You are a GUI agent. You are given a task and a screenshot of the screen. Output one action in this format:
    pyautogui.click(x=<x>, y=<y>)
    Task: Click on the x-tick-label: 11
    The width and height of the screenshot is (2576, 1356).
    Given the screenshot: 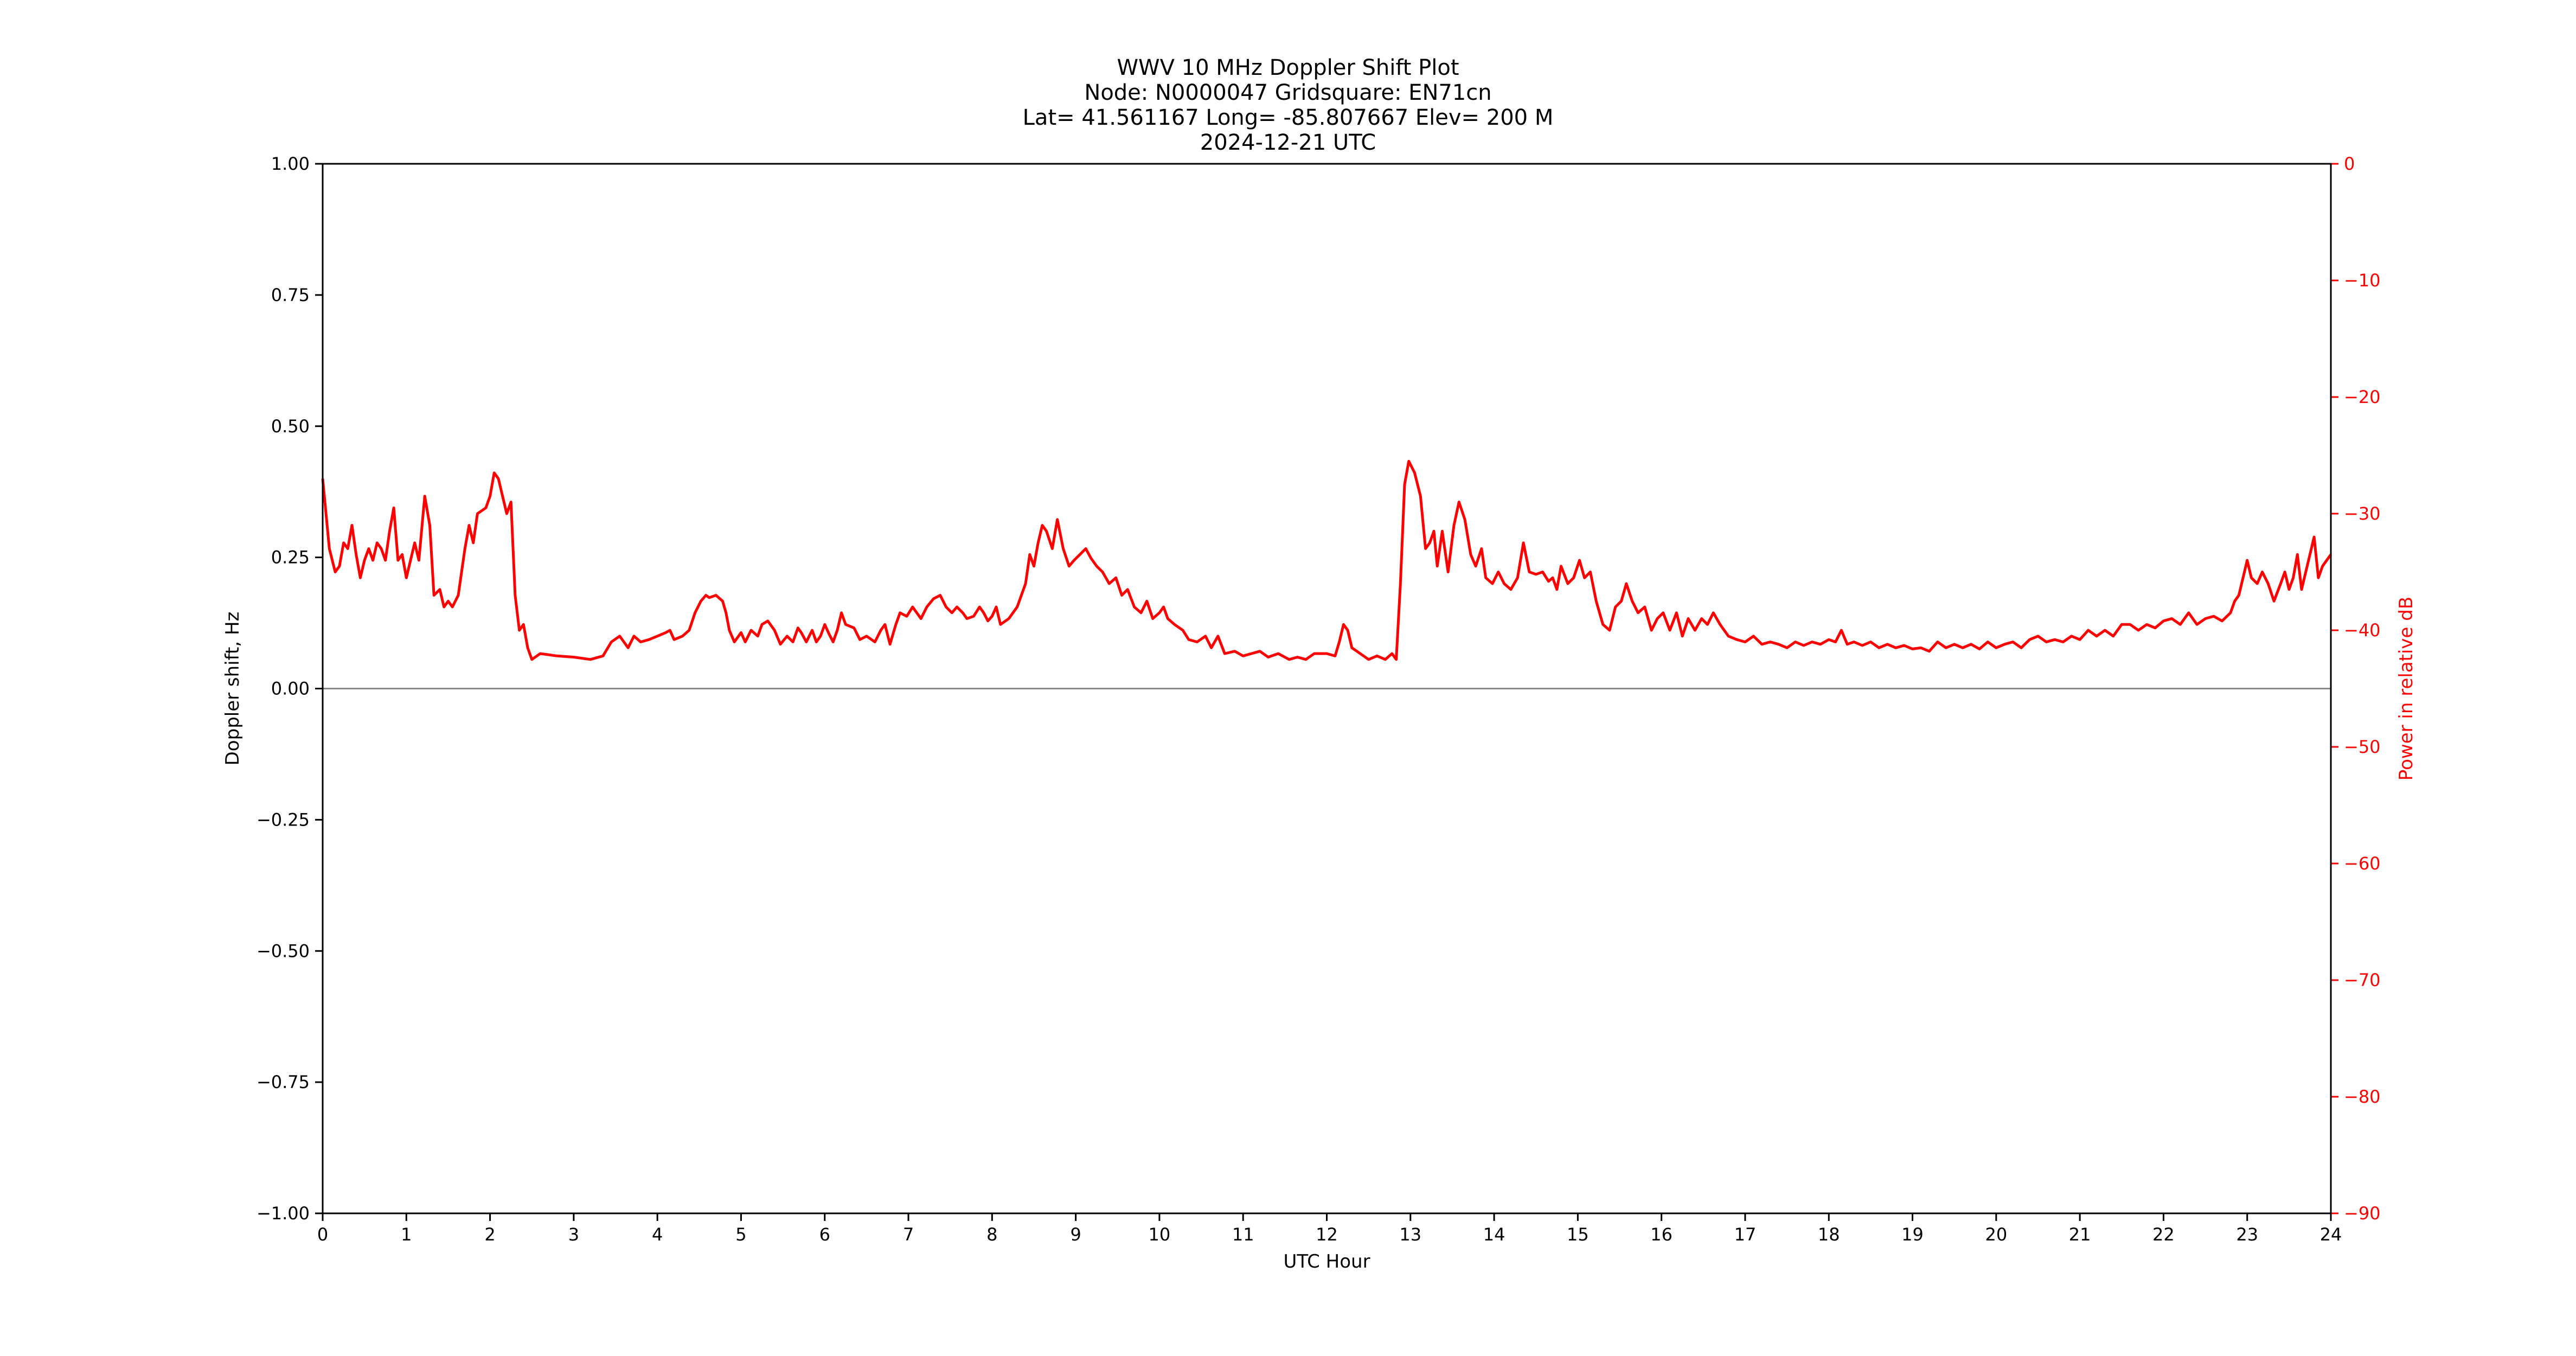 What is the action you would take?
    pyautogui.click(x=1243, y=1234)
    